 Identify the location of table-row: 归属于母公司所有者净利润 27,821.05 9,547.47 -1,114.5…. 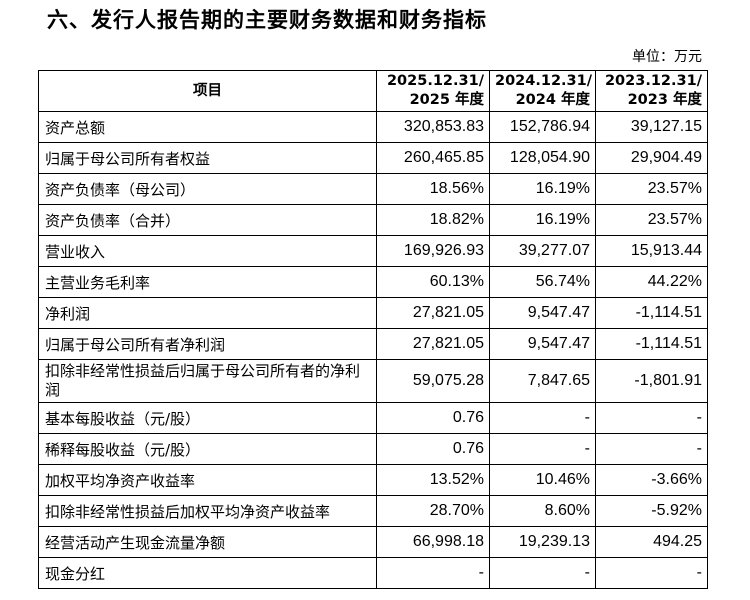
(373, 344).